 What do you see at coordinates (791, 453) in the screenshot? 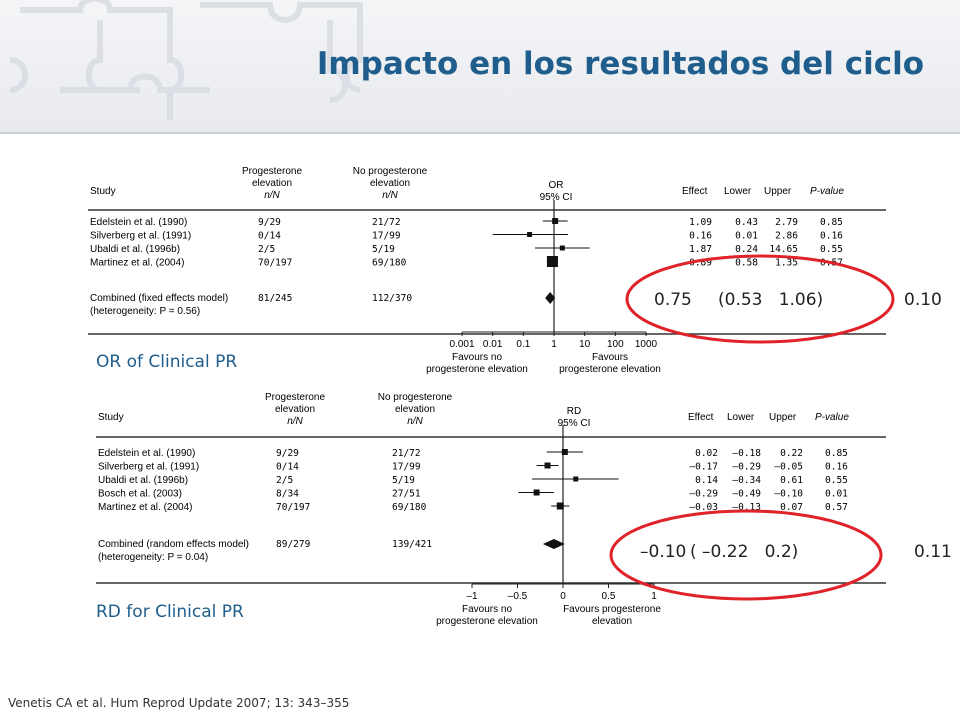
I see `undefined-study-upper: 0.22` at bounding box center [791, 453].